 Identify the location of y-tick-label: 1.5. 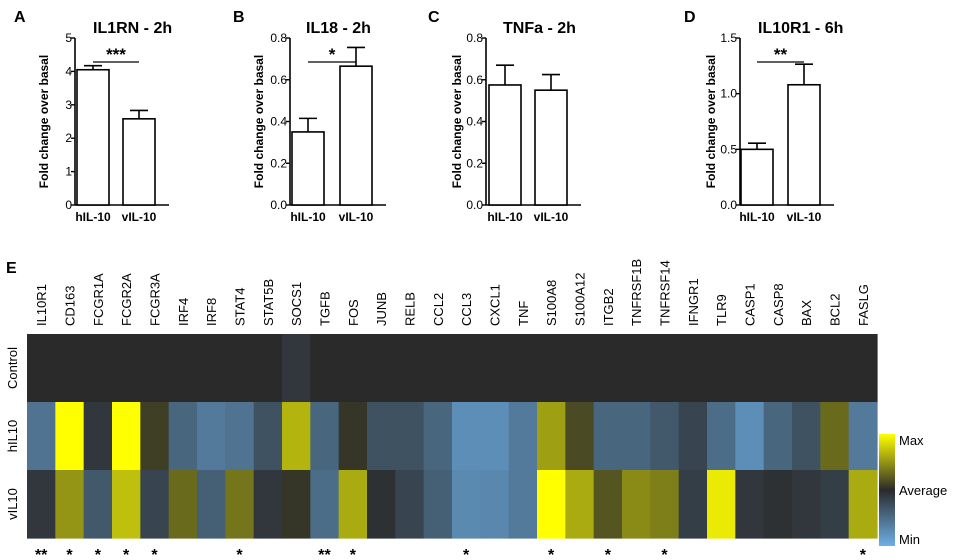
(728, 38).